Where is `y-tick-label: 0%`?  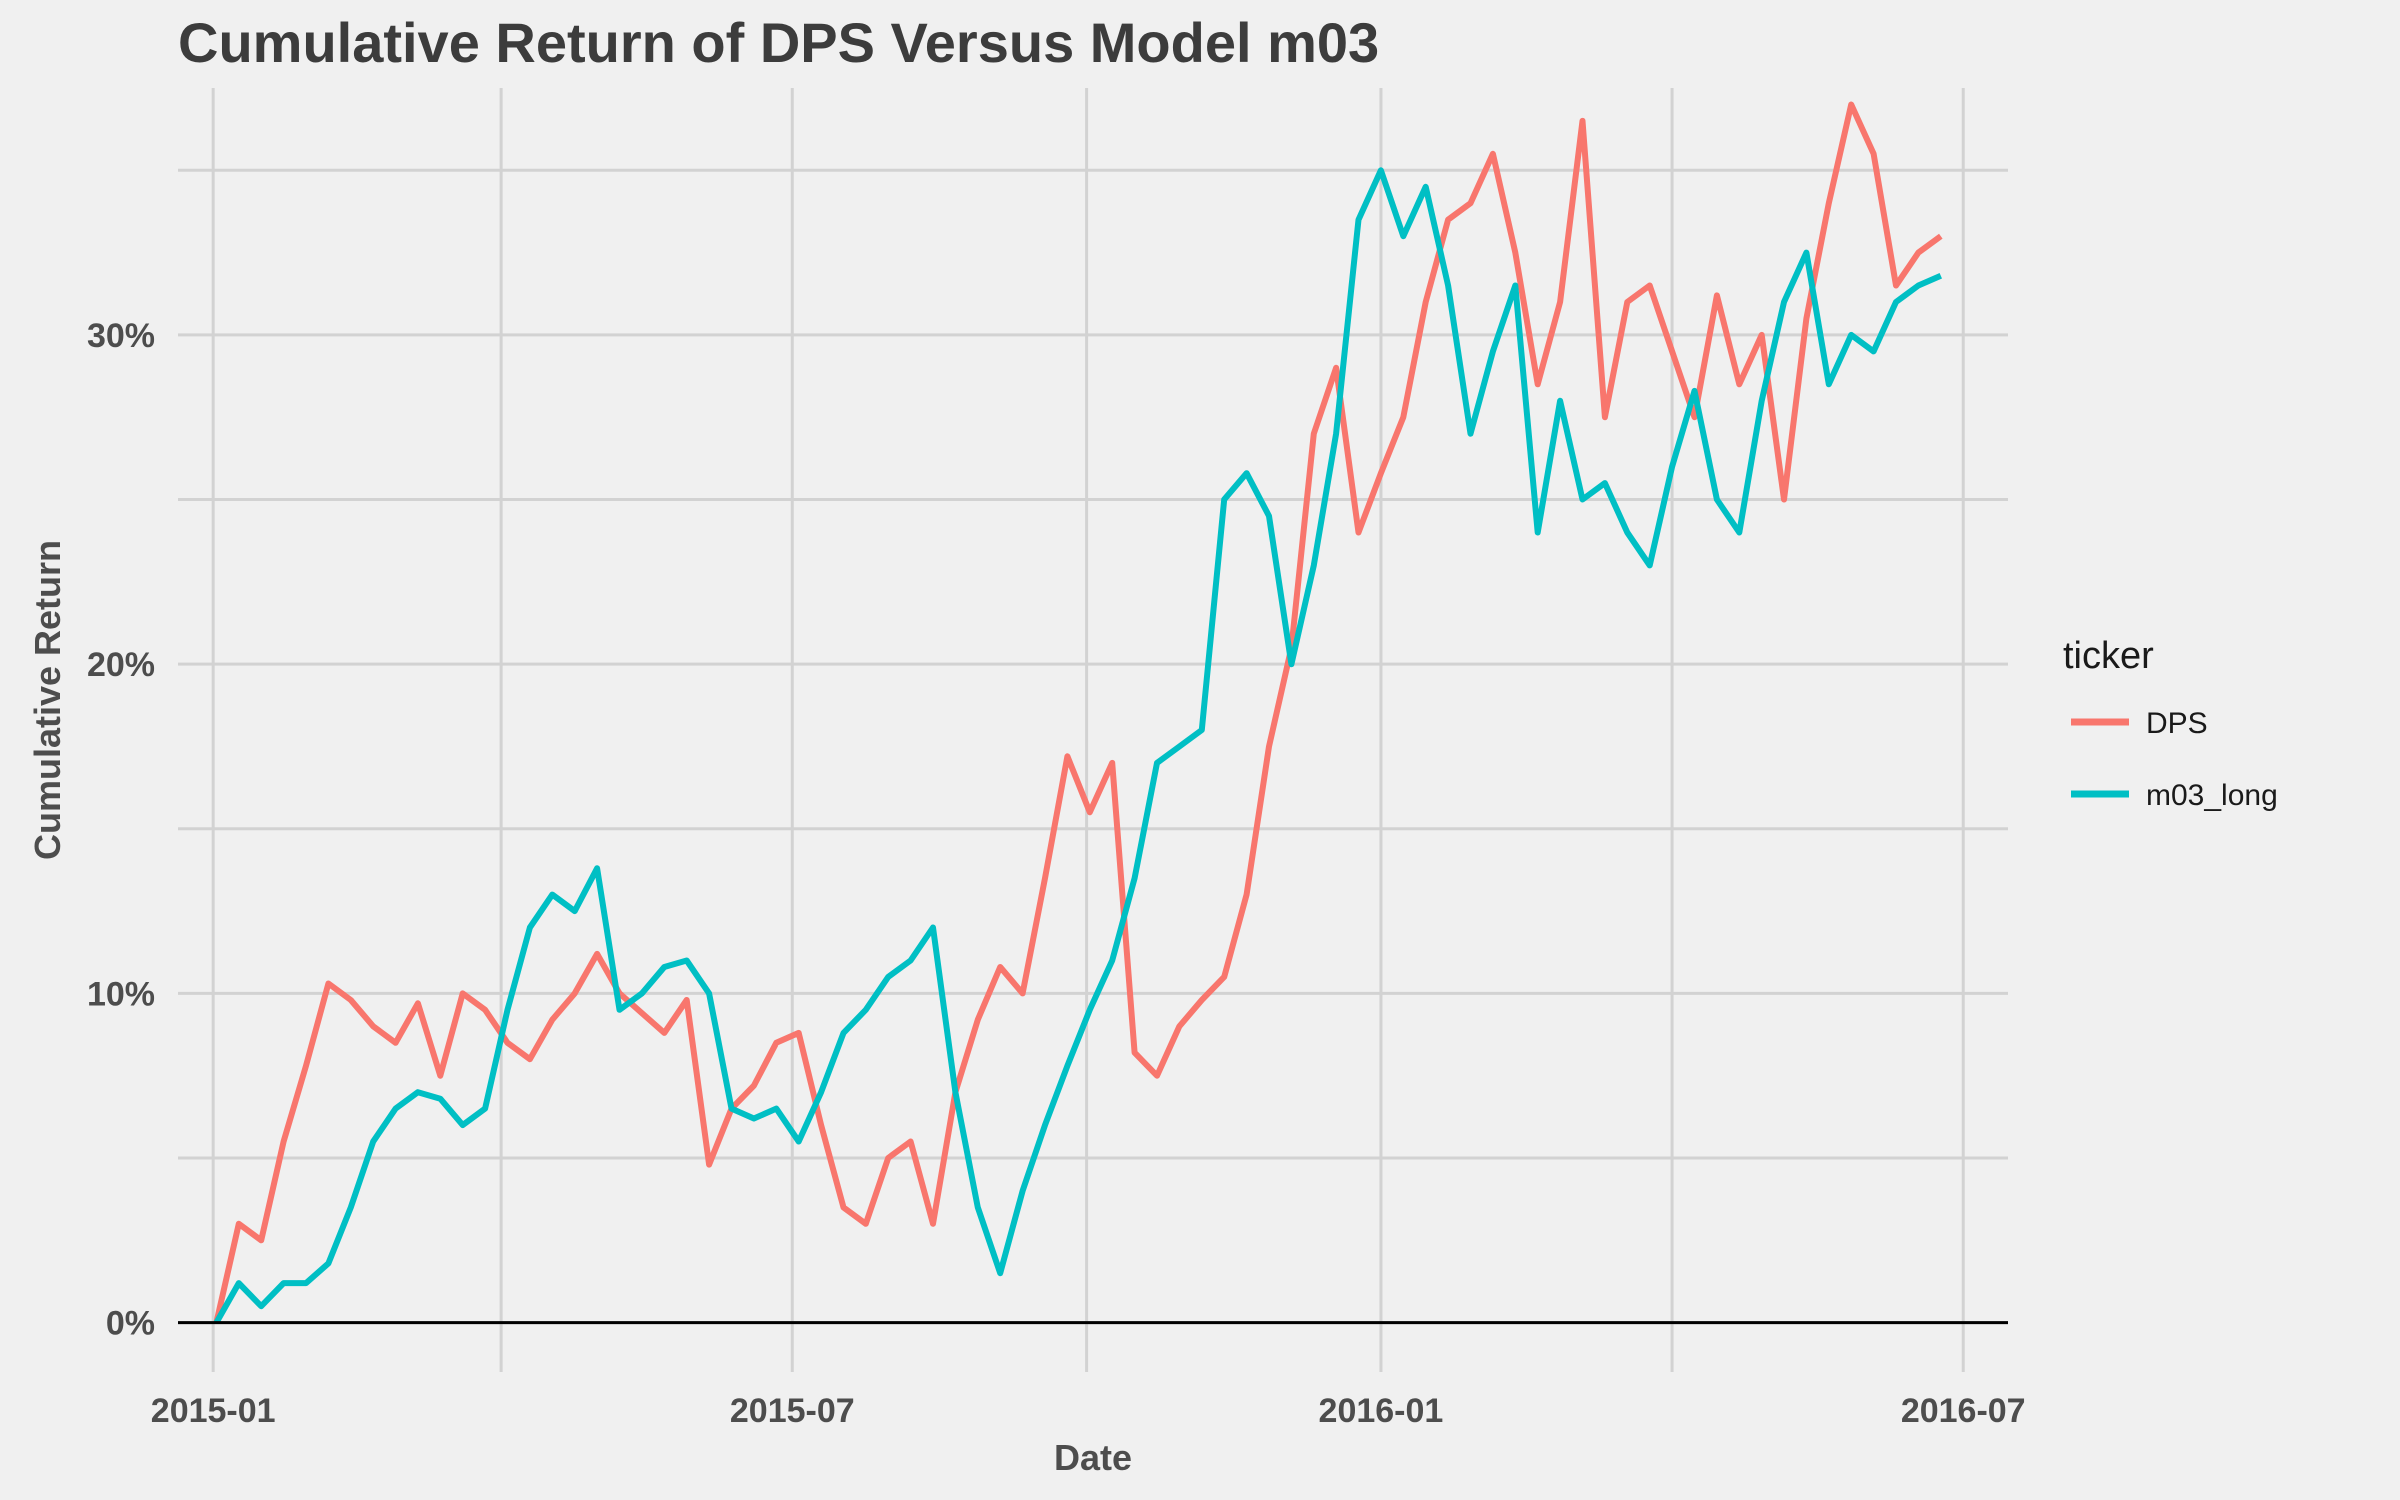
y-tick-label: 0% is located at coordinates (130, 1324).